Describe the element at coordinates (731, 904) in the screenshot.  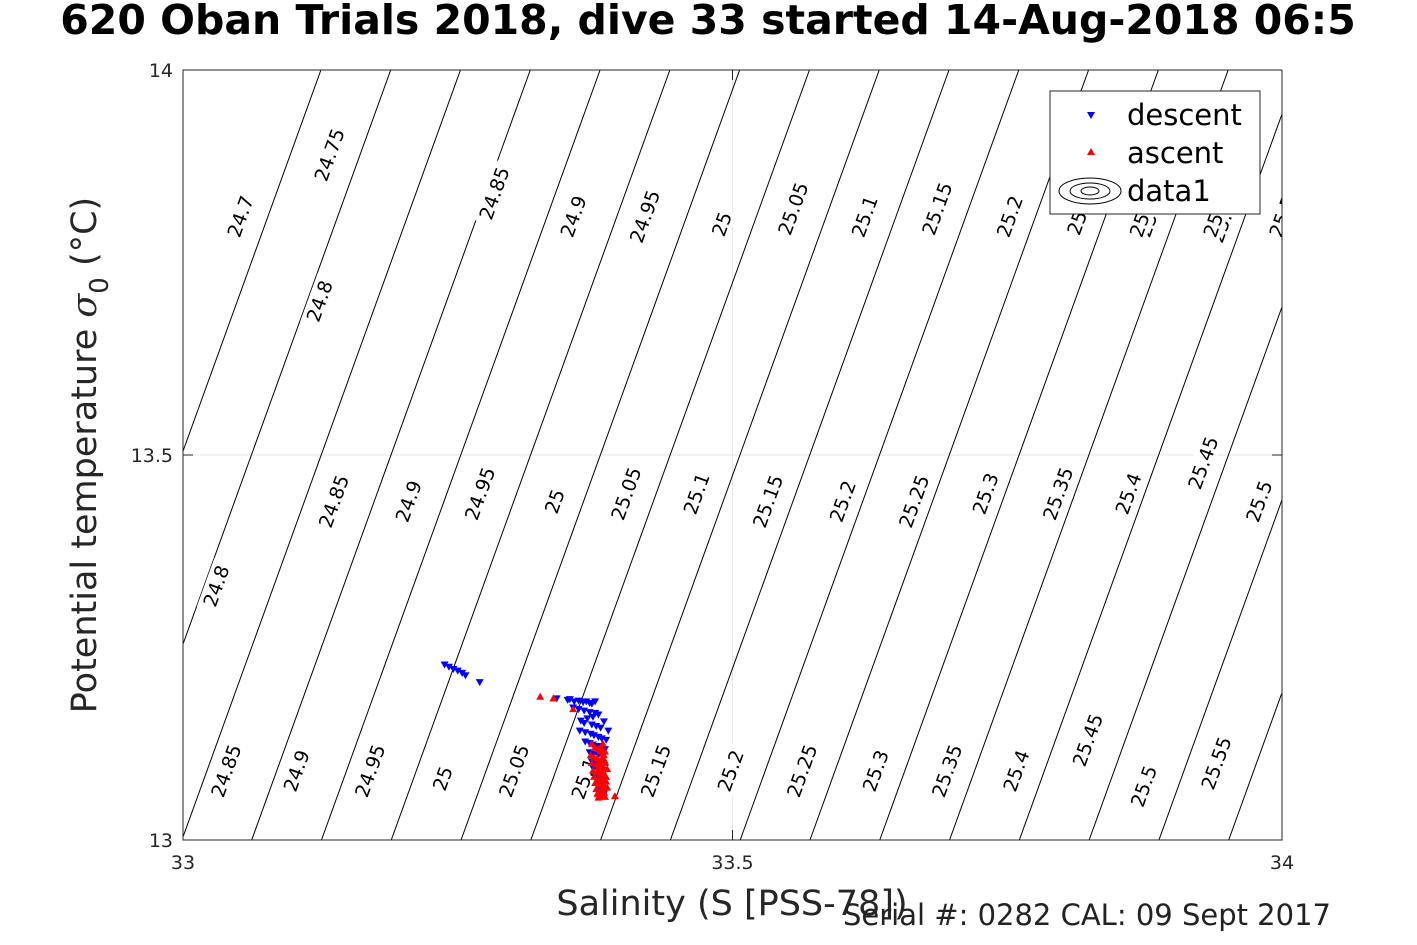
I see `x-axis-label: Salinity (S [PSS-78])` at that location.